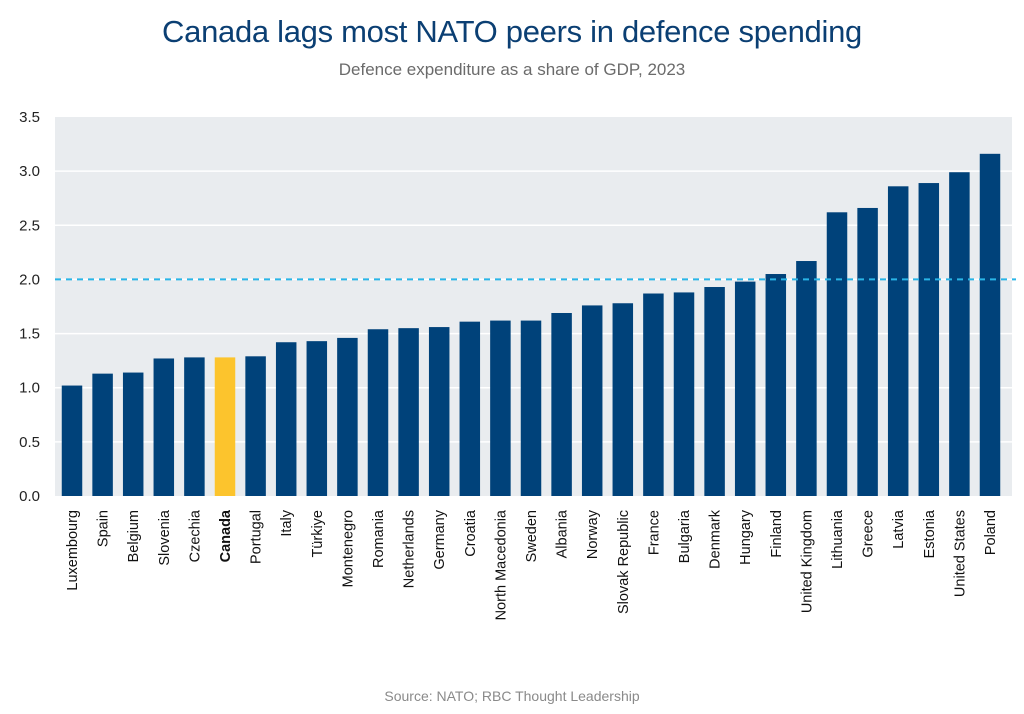 This screenshot has width=1024, height=714. I want to click on x-tick-label: Sweden, so click(532, 536).